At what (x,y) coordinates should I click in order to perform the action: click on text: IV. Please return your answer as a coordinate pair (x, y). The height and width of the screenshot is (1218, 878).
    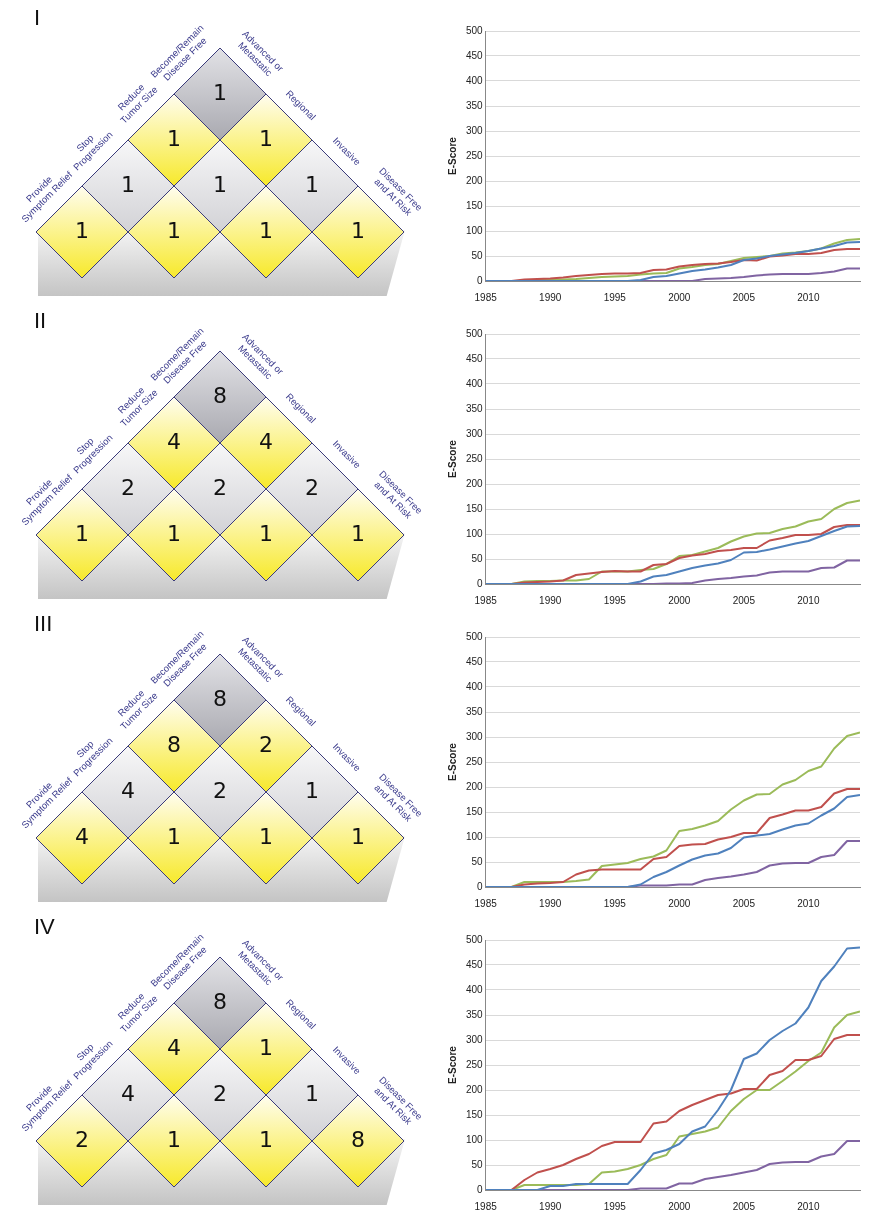
    Looking at the image, I should click on (45, 927).